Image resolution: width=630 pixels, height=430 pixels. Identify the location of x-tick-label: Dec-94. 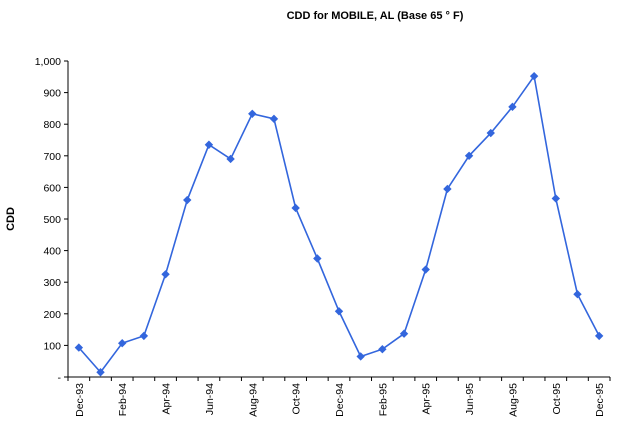
(340, 400).